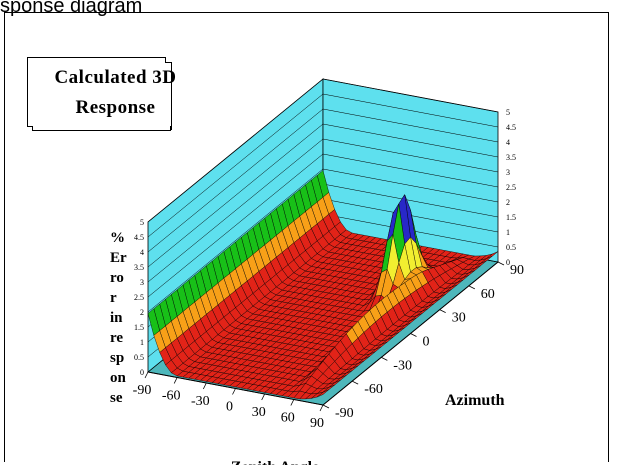 The image size is (620, 465). What do you see at coordinates (508, 232) in the screenshot?
I see `z-tick-label: 1` at bounding box center [508, 232].